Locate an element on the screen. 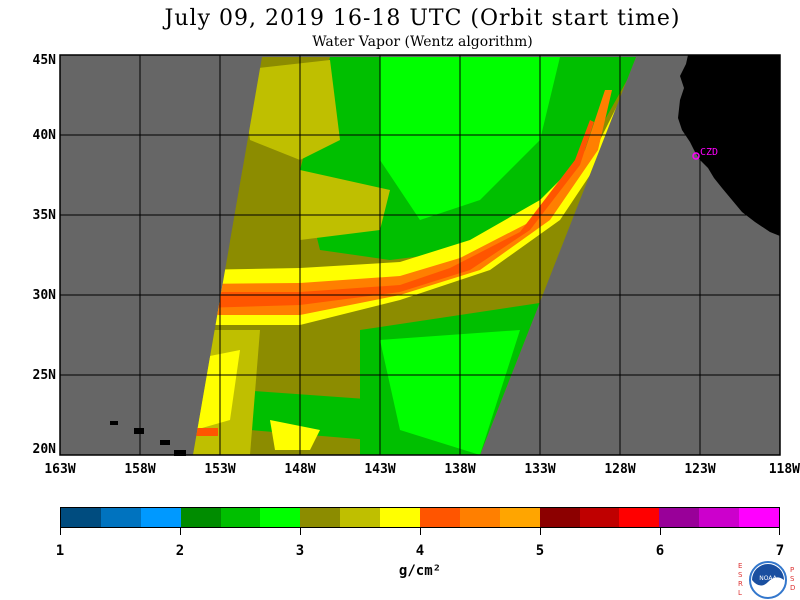 The height and width of the screenshot is (600, 800). lat-label-25n: 25N is located at coordinates (44, 375).